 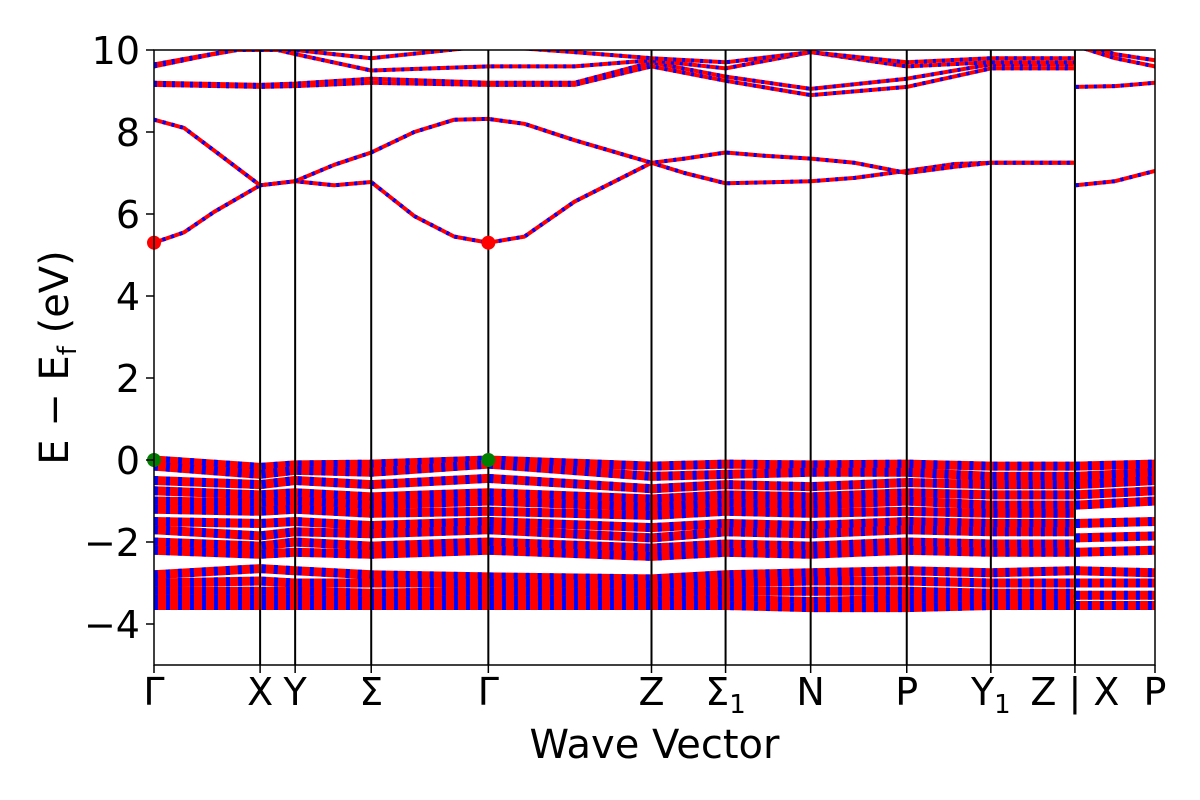 I want to click on y-tick-label: −4, so click(x=112, y=625).